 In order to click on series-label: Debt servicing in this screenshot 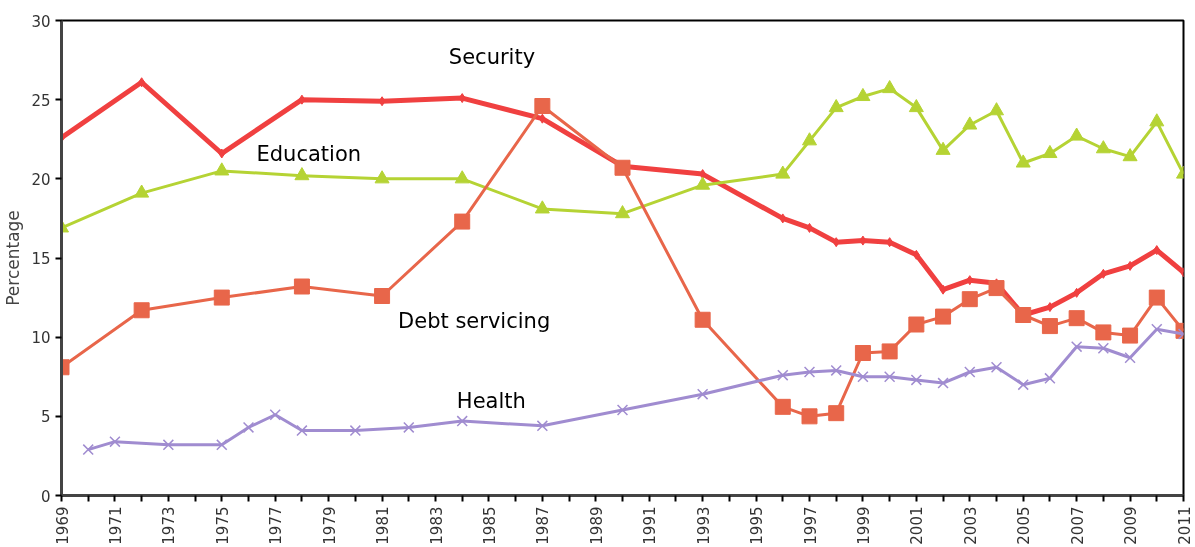, I will do `click(474, 321)`.